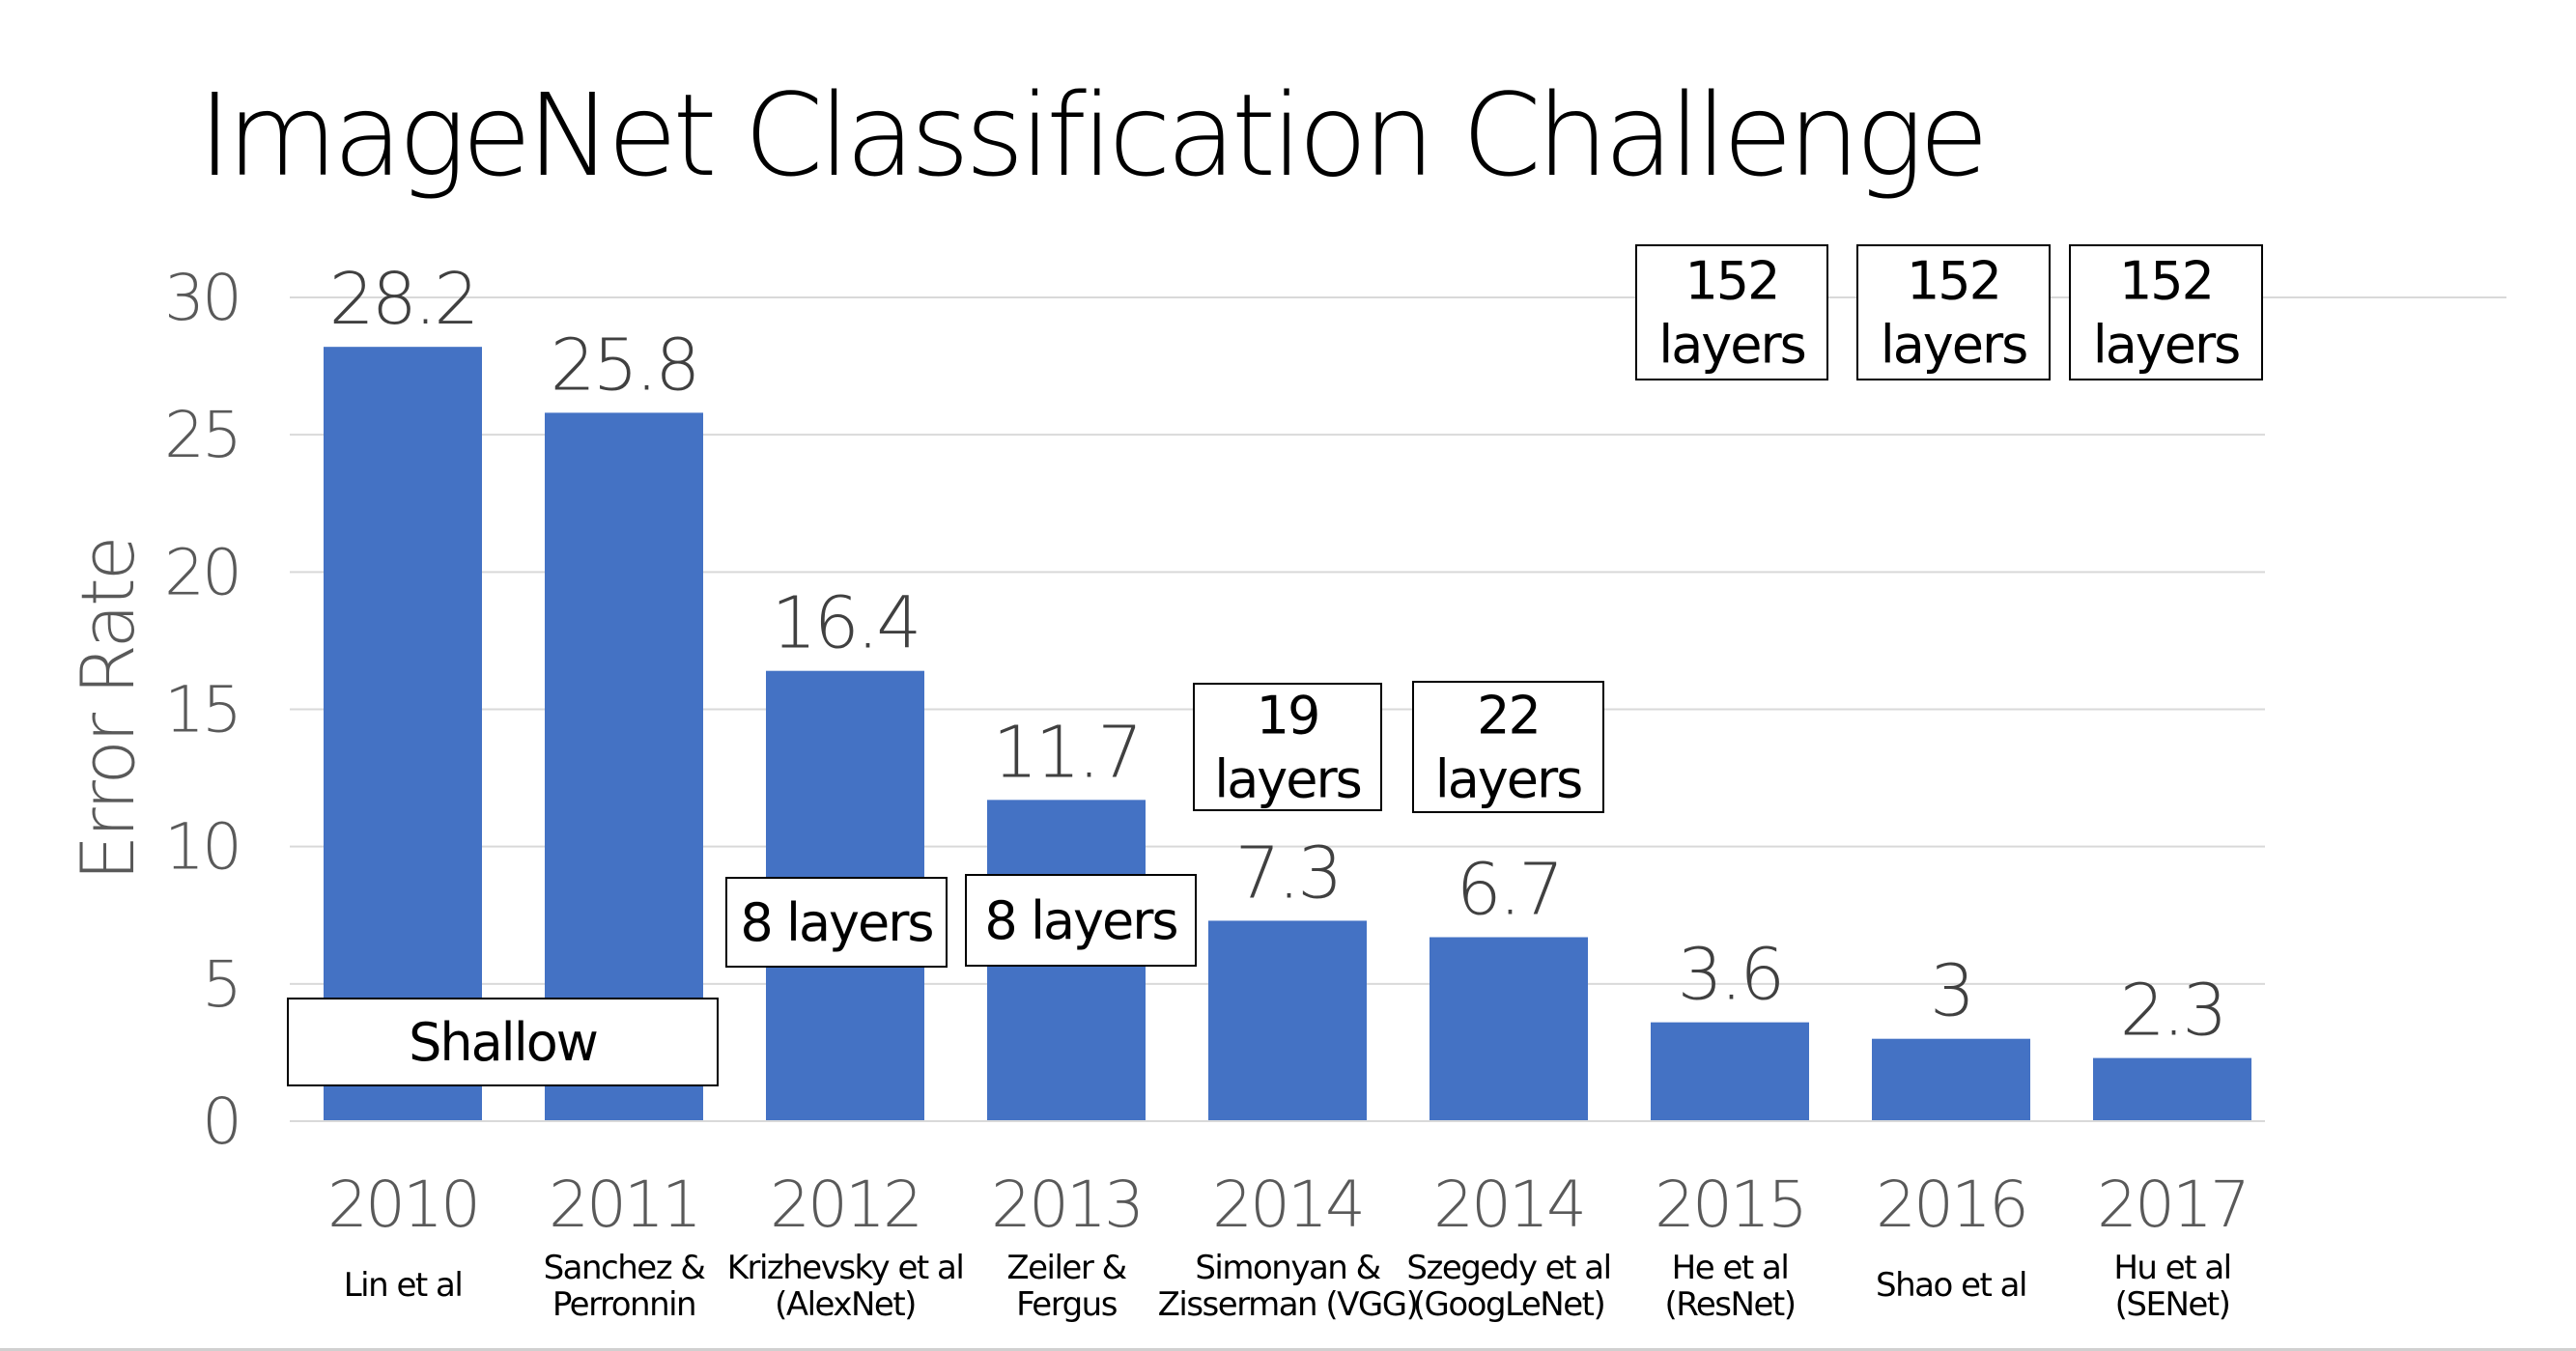  Describe the element at coordinates (1951, 991) in the screenshot. I see `data-label: 3` at that location.